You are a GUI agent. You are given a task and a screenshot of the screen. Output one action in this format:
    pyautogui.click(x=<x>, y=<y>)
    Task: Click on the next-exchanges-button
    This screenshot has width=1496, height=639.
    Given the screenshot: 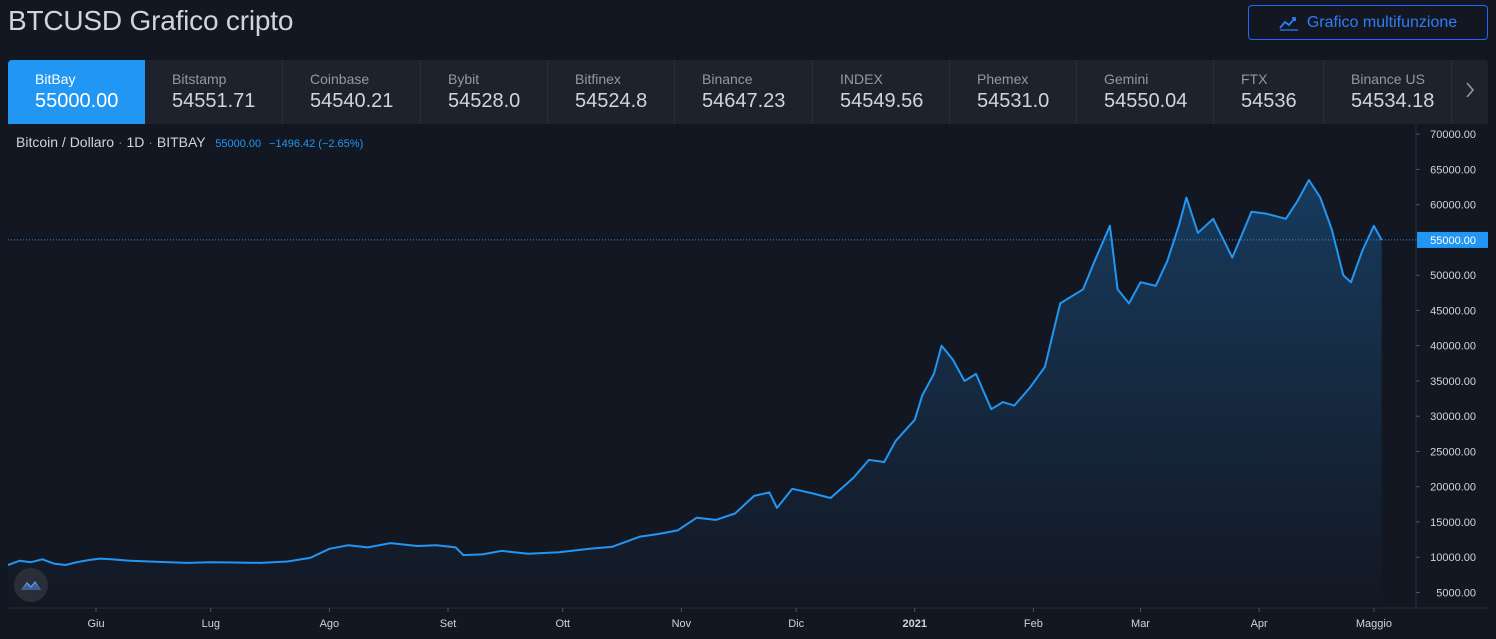 What is the action you would take?
    pyautogui.click(x=1470, y=92)
    